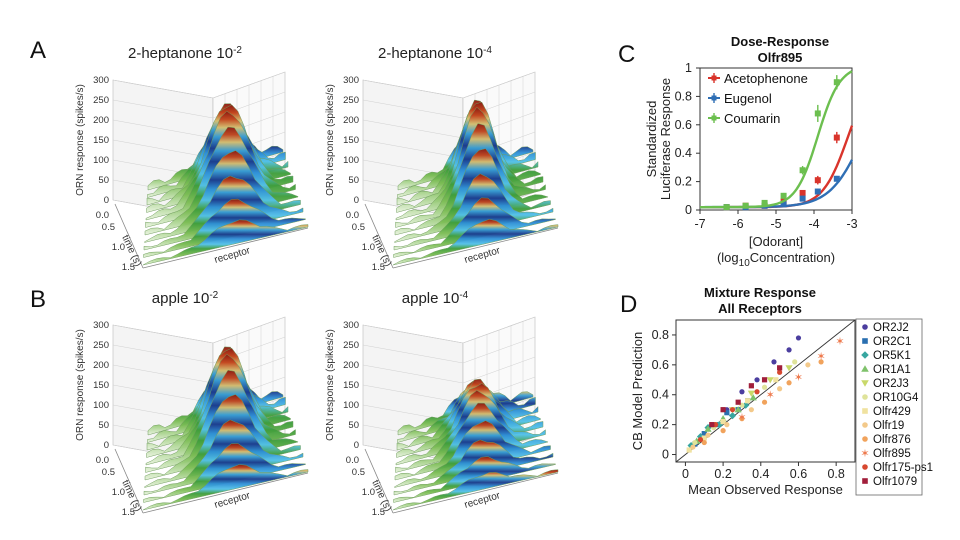 The height and width of the screenshot is (540, 960). I want to click on y-axis-label-1: Standardized, so click(651, 139).